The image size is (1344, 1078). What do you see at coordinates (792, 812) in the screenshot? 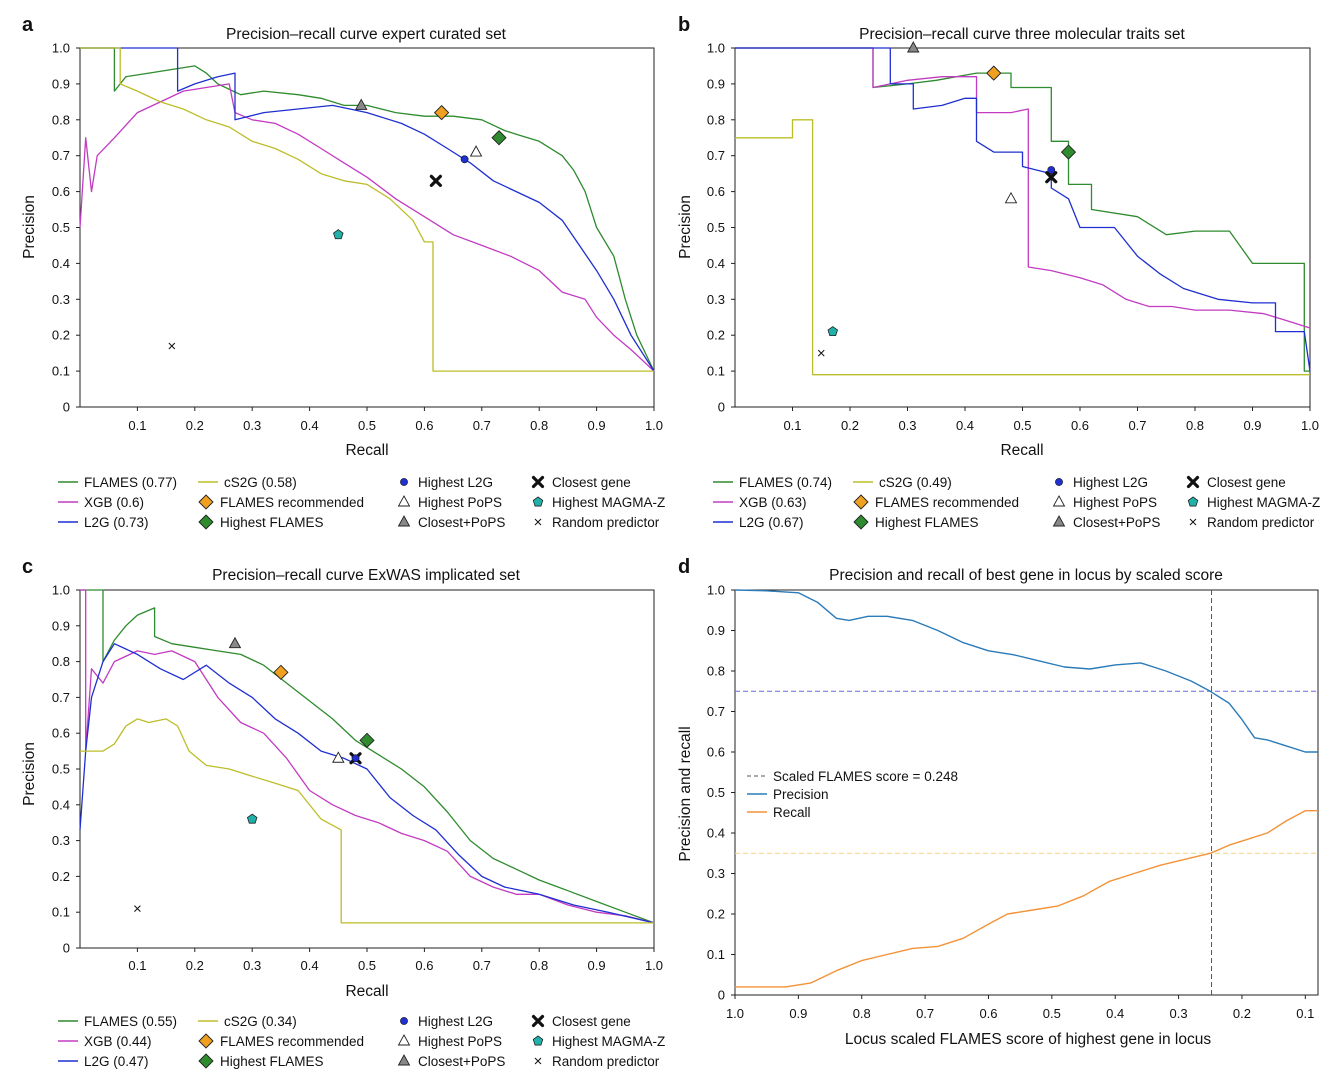
I see `legend-label-recall_line: Recall` at bounding box center [792, 812].